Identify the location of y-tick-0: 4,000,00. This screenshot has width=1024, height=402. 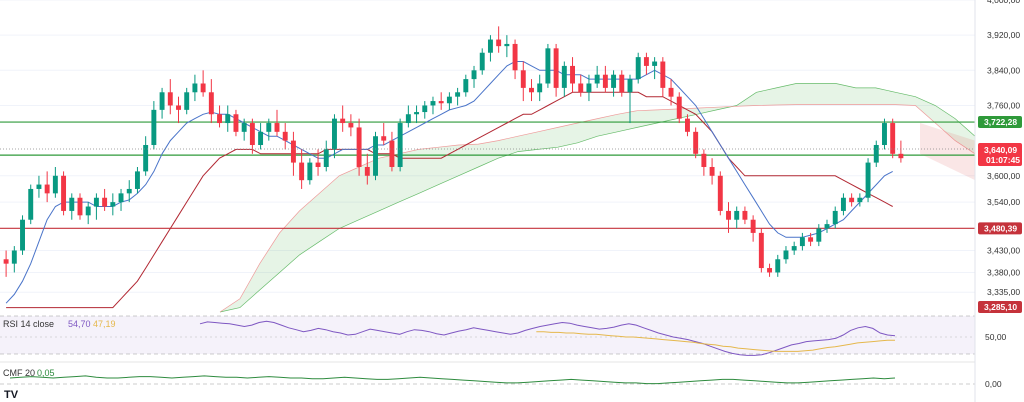
(1003, 2).